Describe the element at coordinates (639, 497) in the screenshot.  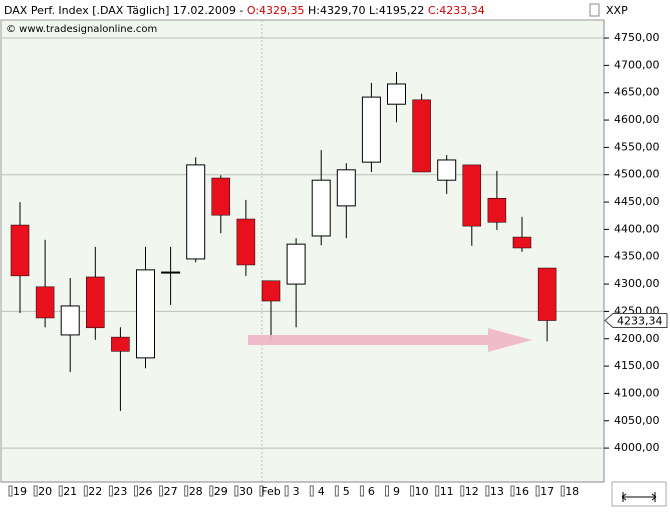
I see `scroll-icon` at that location.